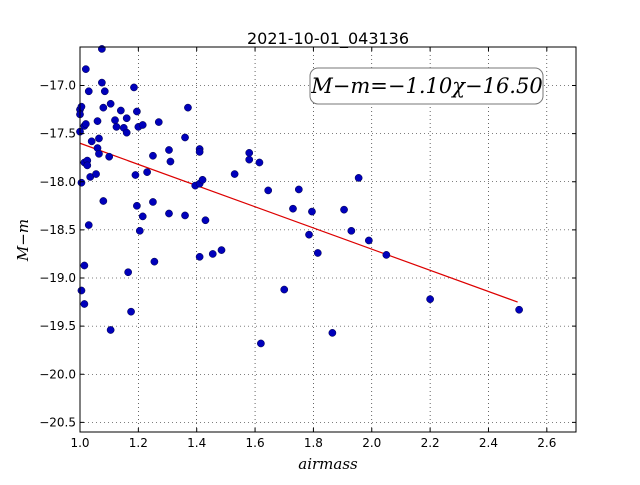  Describe the element at coordinates (57, 230) in the screenshot. I see `y-tick-label: −18.5` at that location.